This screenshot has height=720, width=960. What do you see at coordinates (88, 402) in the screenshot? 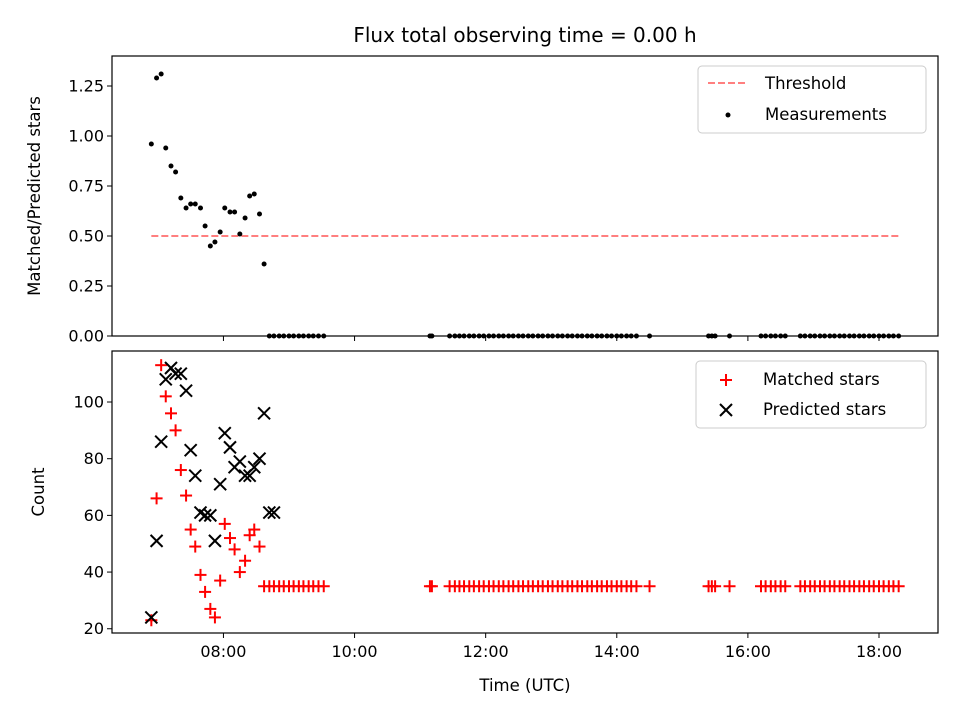
I see `bottom-y-tick-label: 100` at bounding box center [88, 402].